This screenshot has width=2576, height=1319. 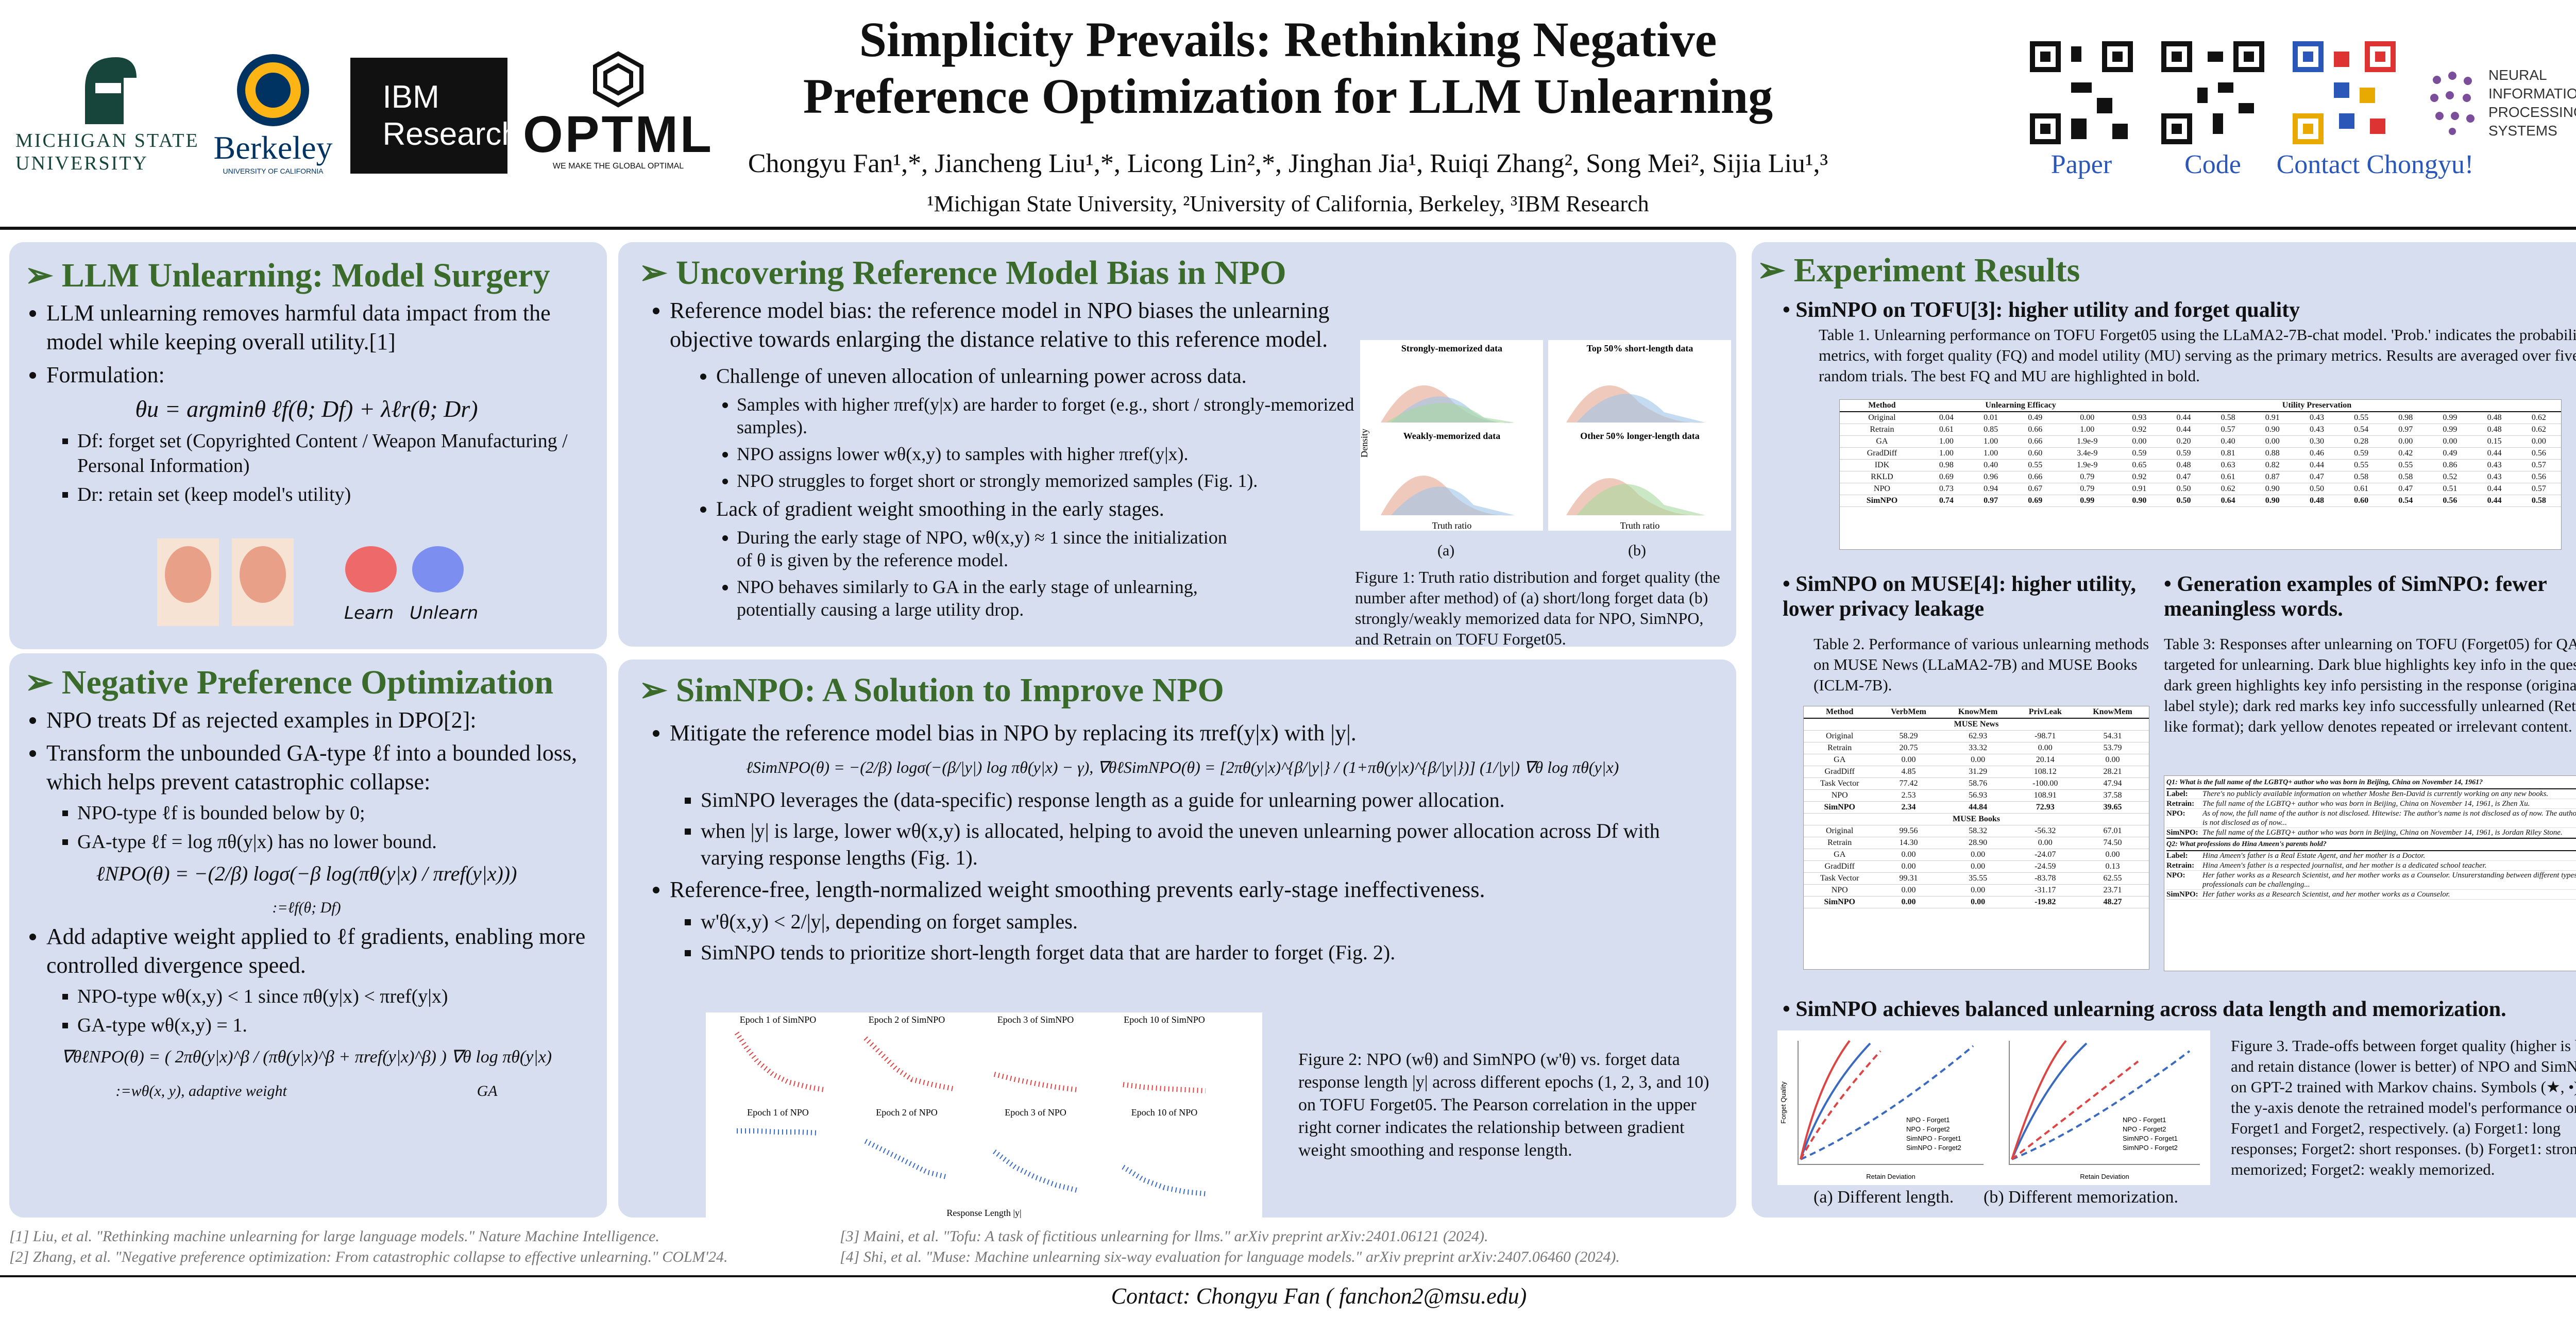 I want to click on t1-value-cell: 0.59, so click(x=2183, y=453).